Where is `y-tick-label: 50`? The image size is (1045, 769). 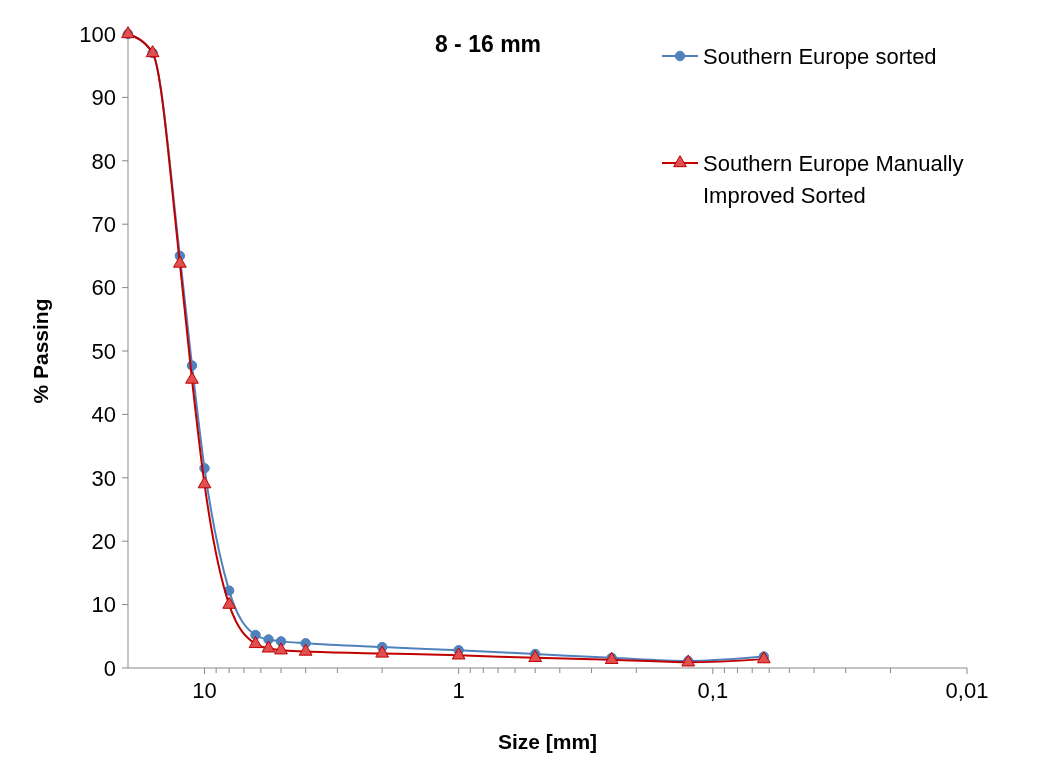
y-tick-label: 50 is located at coordinates (103, 351).